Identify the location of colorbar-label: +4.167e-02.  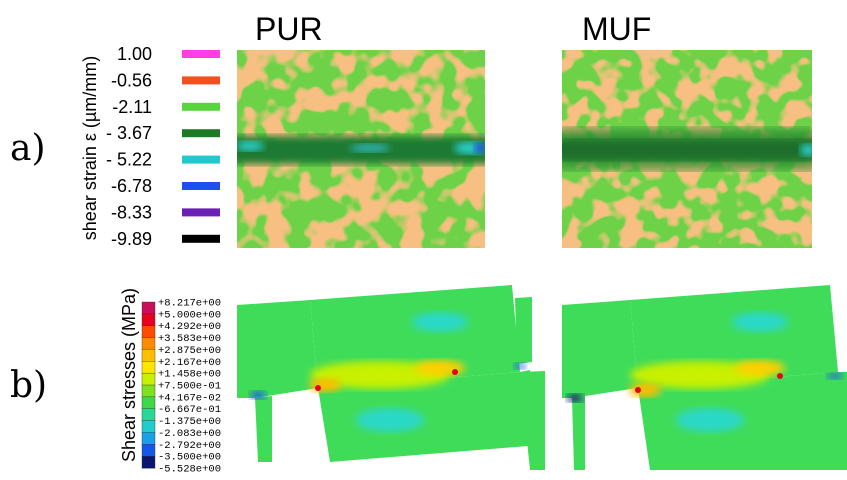
(189, 398).